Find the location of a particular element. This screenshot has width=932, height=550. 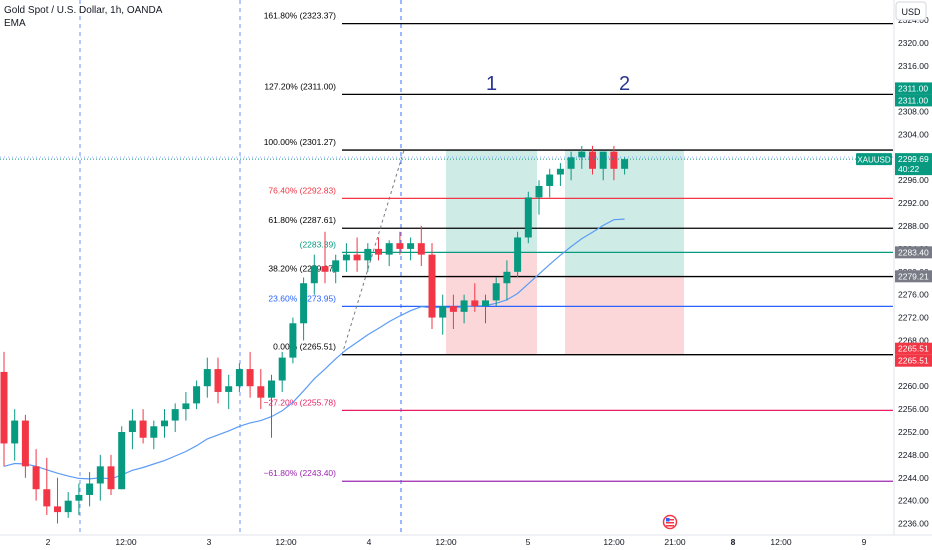

time-tick: 9 is located at coordinates (864, 542).